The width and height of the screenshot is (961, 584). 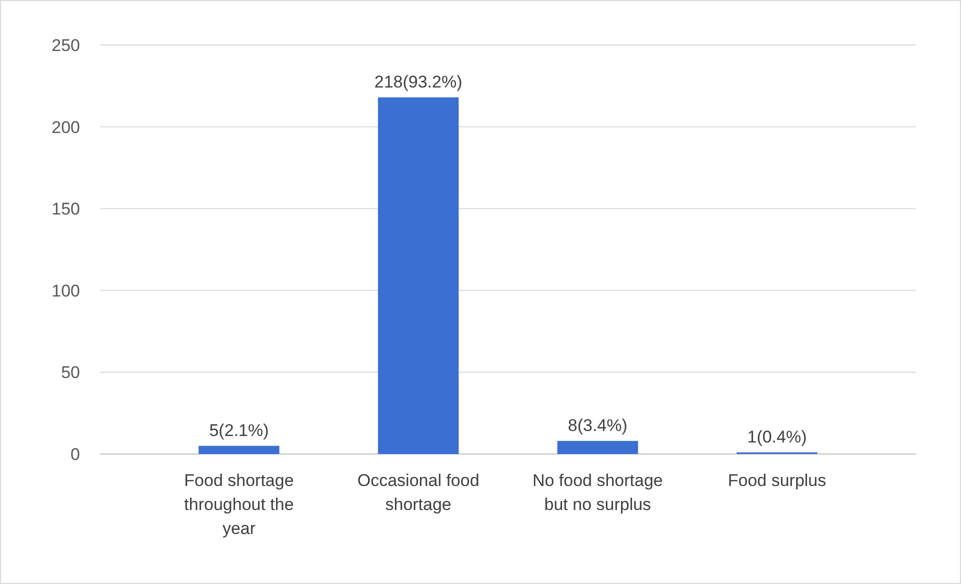 I want to click on y-tick-label: 150, so click(x=66, y=209).